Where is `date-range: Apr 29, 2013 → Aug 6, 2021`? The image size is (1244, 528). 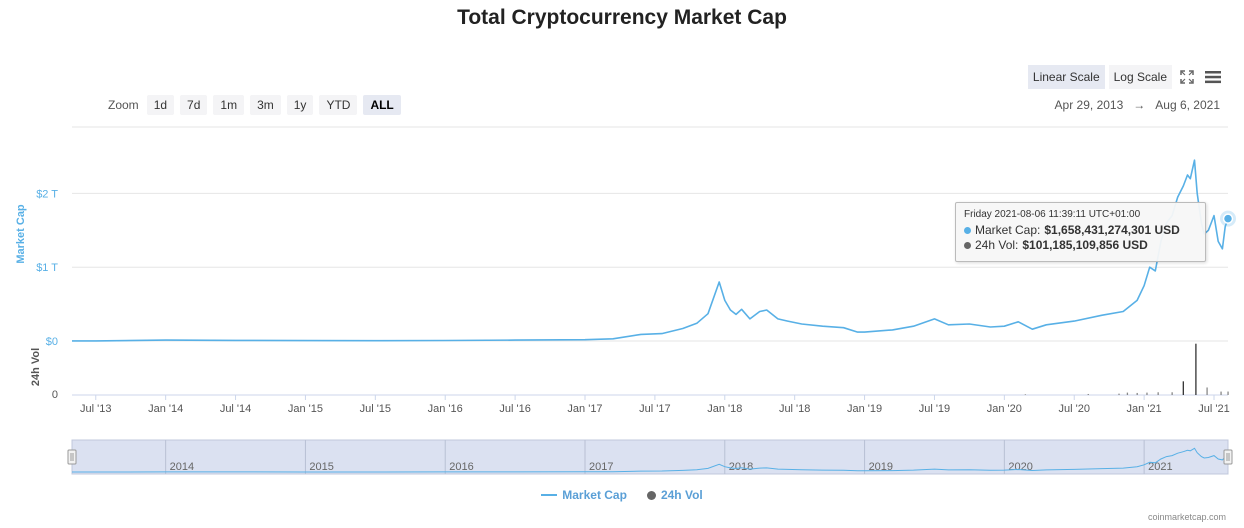 date-range: Apr 29, 2013 → Aug 6, 2021 is located at coordinates (1137, 105).